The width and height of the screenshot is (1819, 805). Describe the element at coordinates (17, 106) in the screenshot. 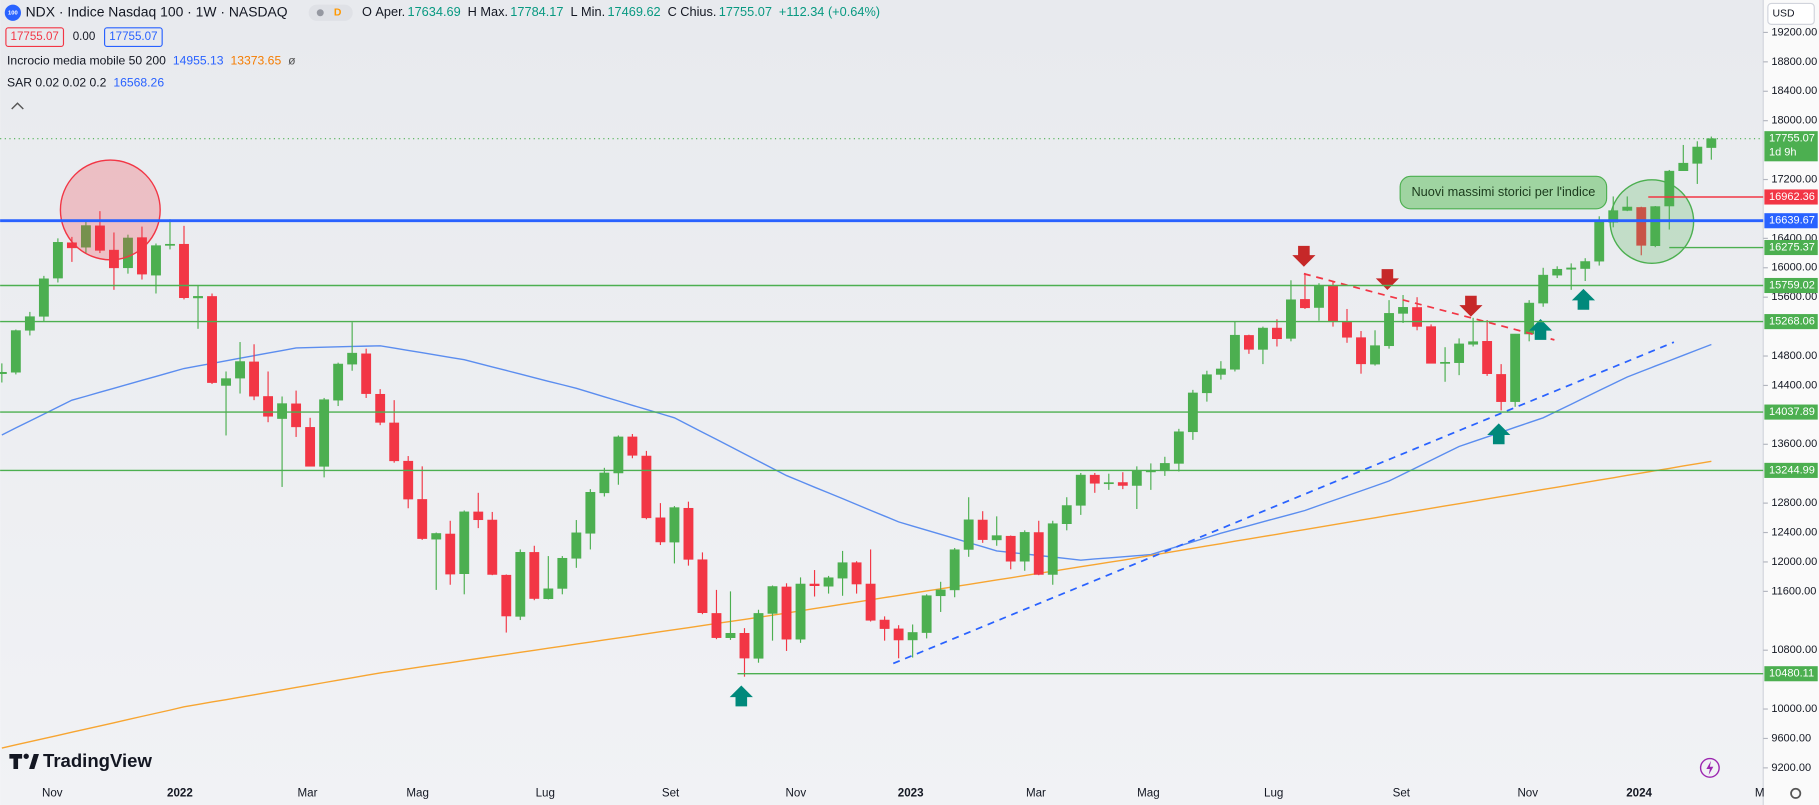

I see `collapse-button` at that location.